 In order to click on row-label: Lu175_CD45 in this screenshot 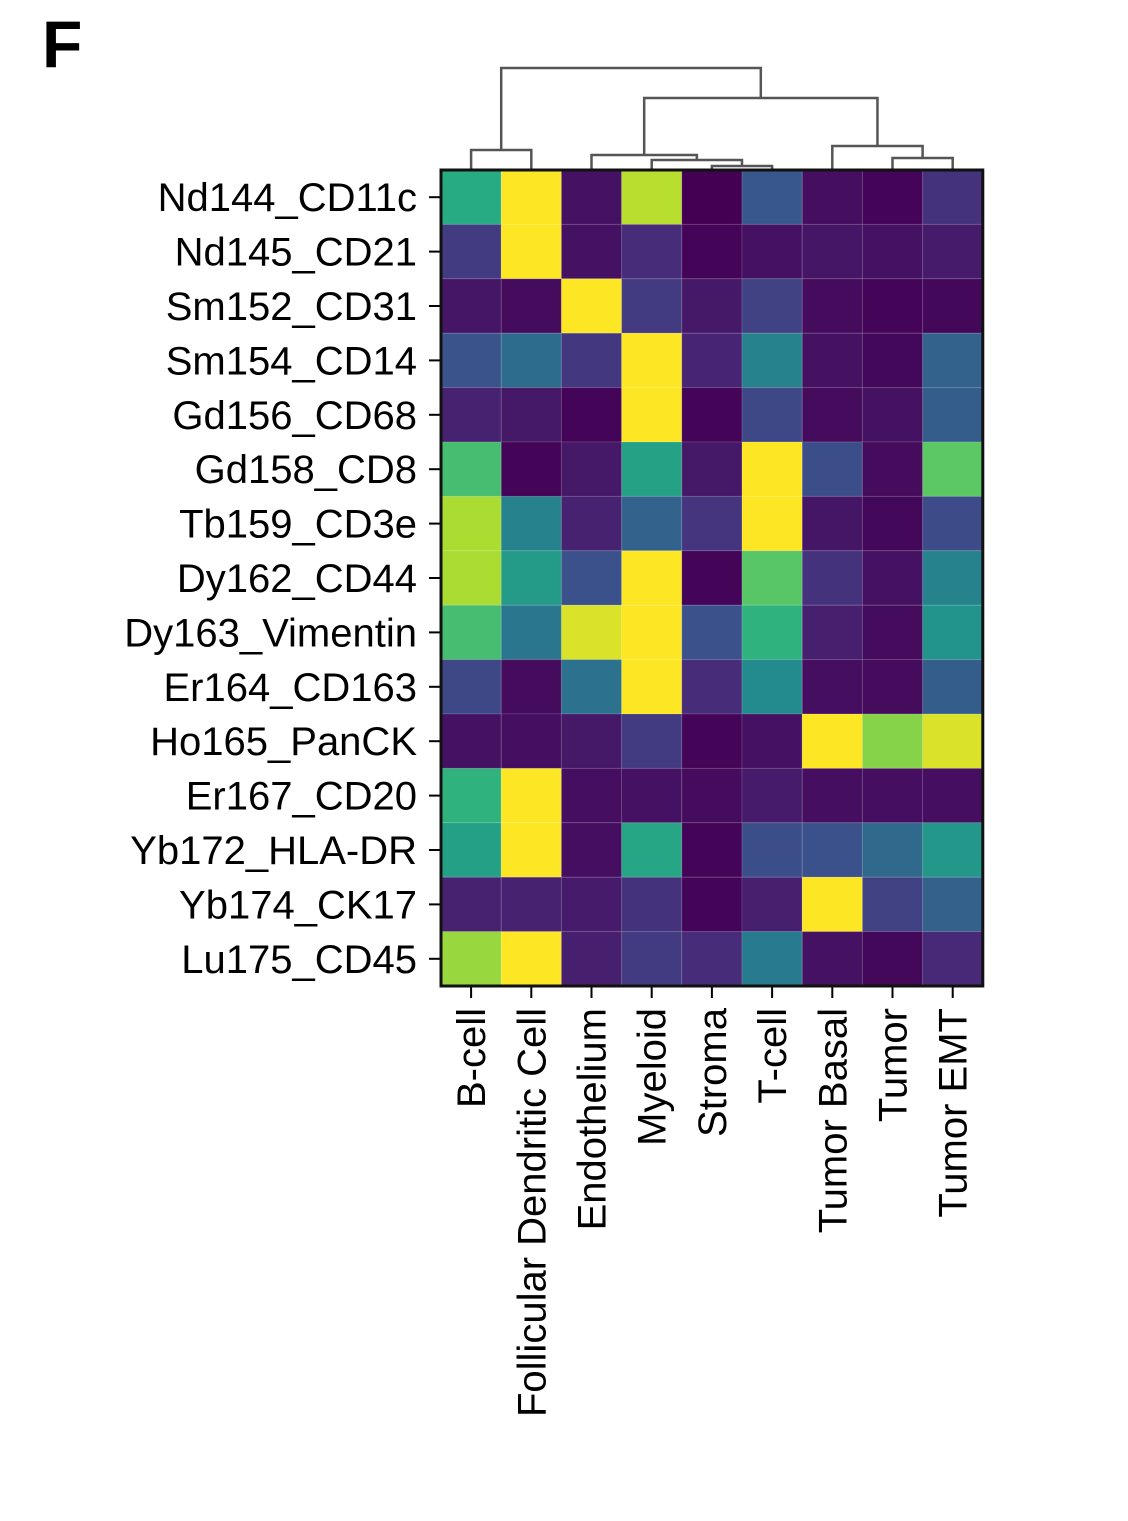, I will do `click(299, 960)`.